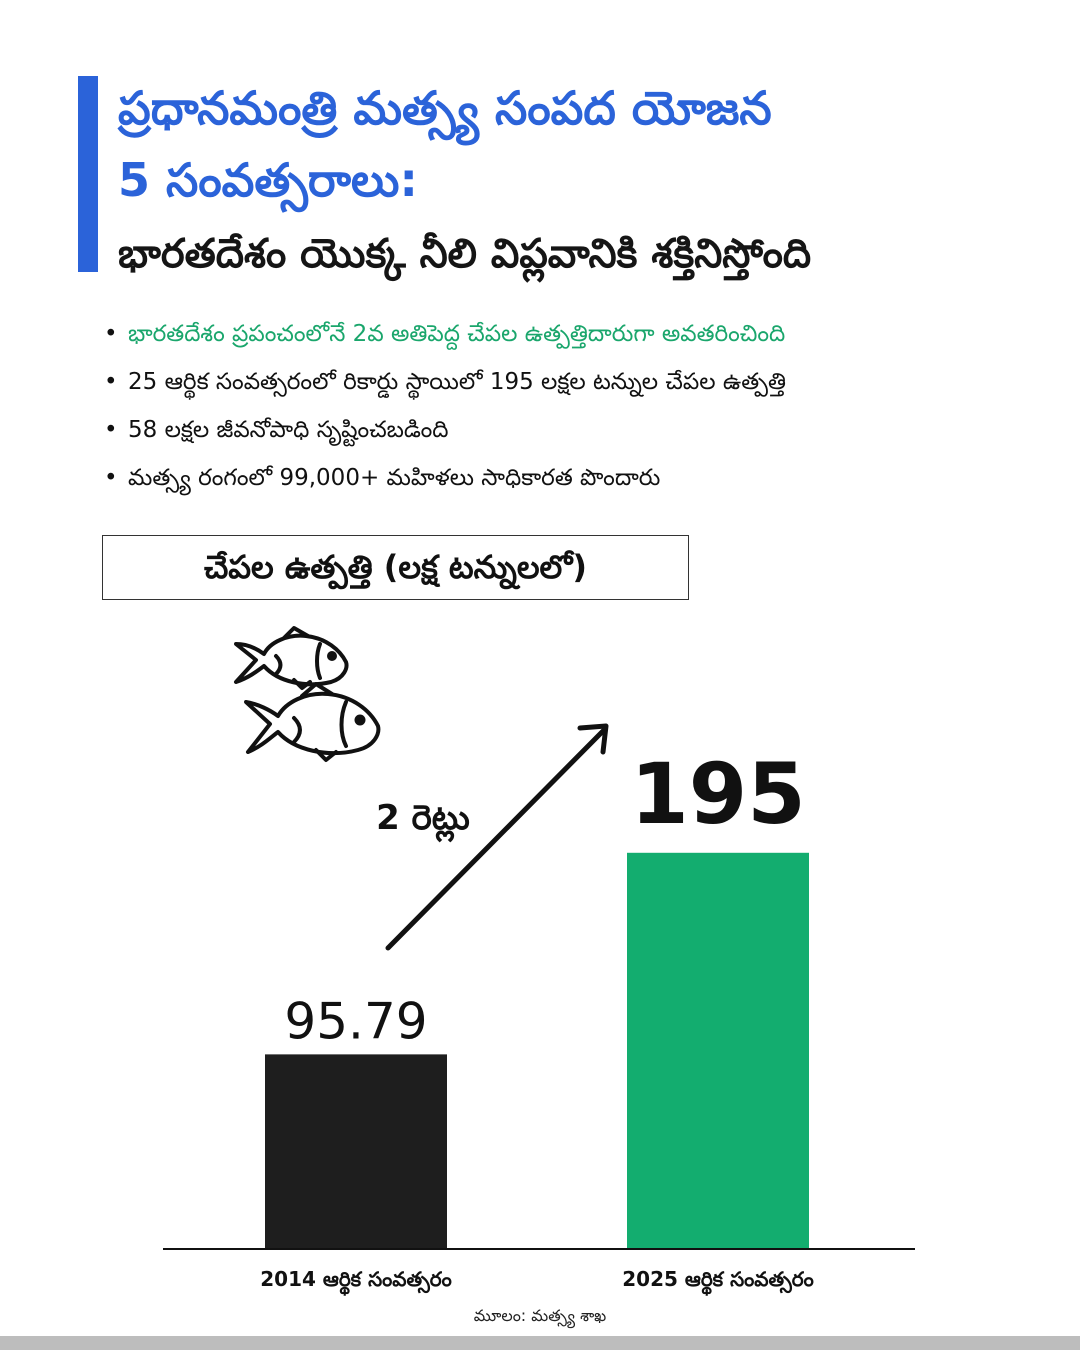  I want to click on bar-value-label: 95.79, so click(355, 1021).